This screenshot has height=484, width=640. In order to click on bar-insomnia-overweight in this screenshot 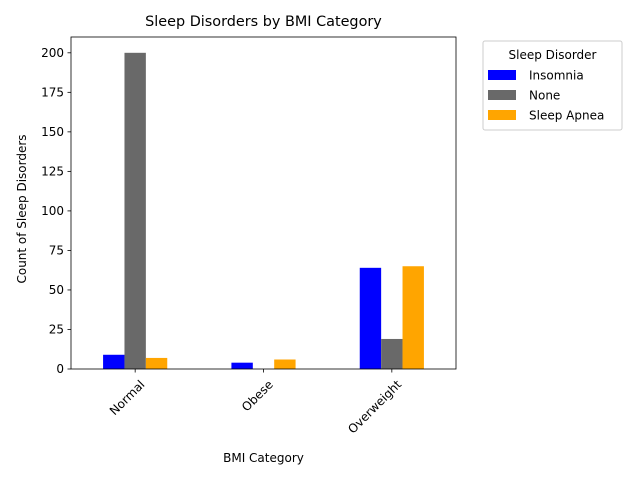, I will do `click(370, 318)`.